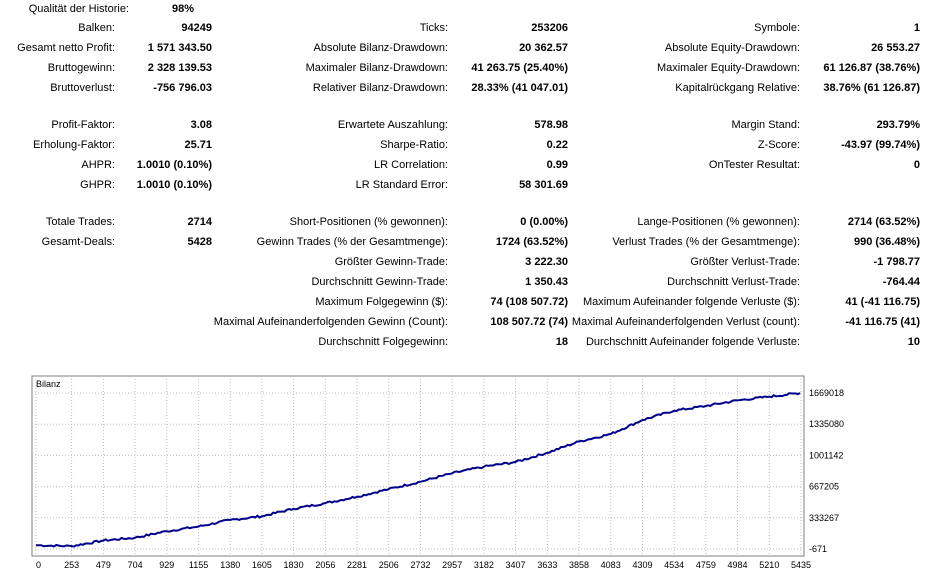 The width and height of the screenshot is (934, 584). What do you see at coordinates (198, 145) in the screenshot?
I see `value-erholung-faktor: 25.71` at bounding box center [198, 145].